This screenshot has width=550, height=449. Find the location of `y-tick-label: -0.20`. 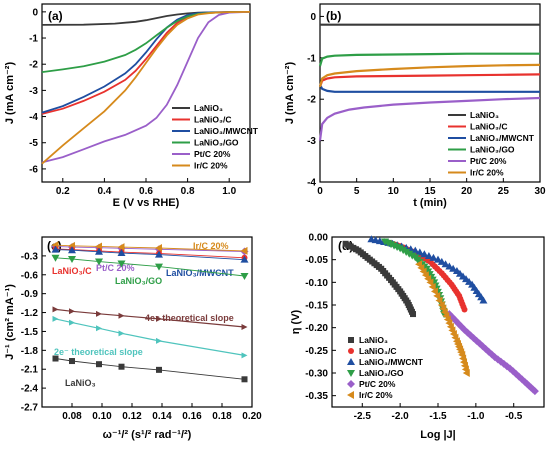

y-tick-label: -0.20 is located at coordinates (316, 328).